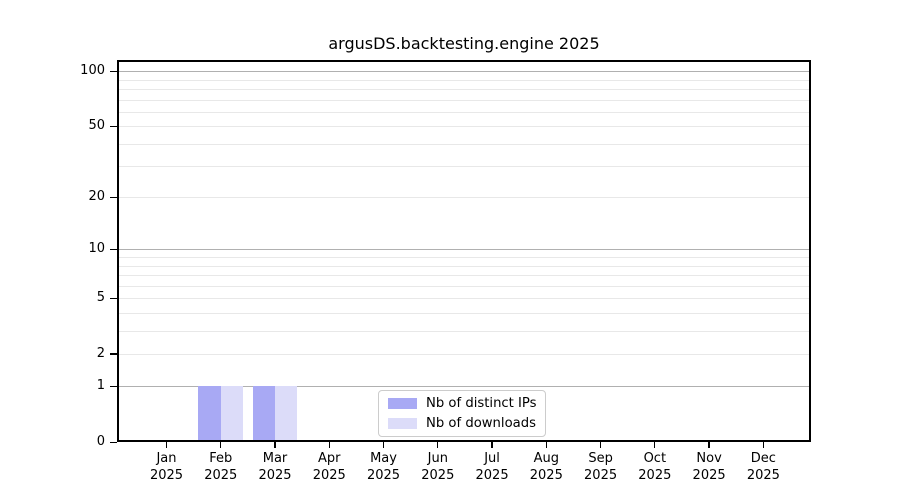 This screenshot has height=500, width=900. Describe the element at coordinates (464, 441) in the screenshot. I see `plot-spine-bottom` at that location.